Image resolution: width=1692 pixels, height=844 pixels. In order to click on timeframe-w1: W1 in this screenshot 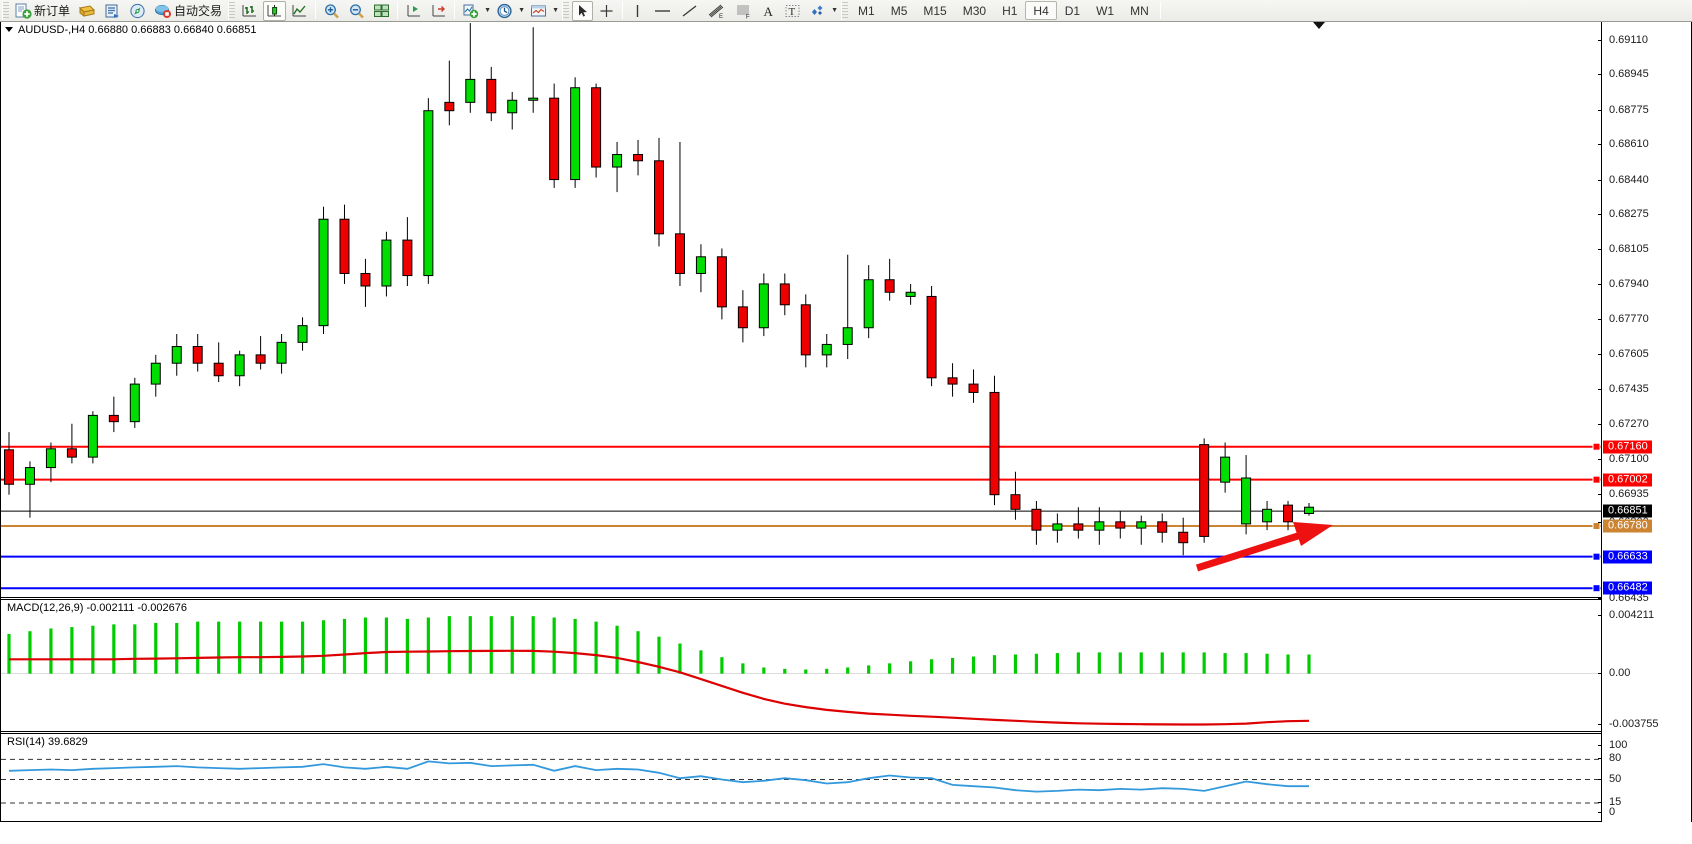, I will do `click(1105, 10)`.